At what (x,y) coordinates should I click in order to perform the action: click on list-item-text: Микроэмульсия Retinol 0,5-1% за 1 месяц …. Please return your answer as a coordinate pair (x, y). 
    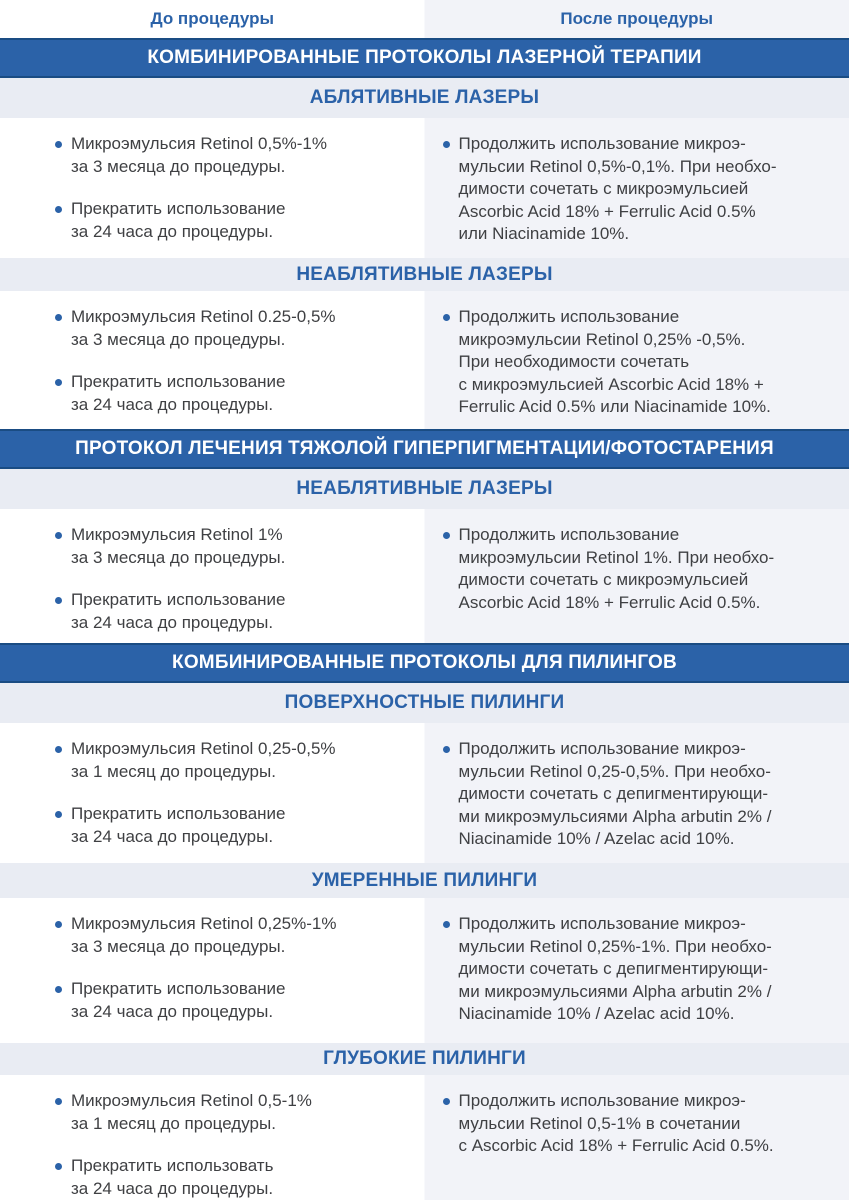
    Looking at the image, I should click on (191, 1112).